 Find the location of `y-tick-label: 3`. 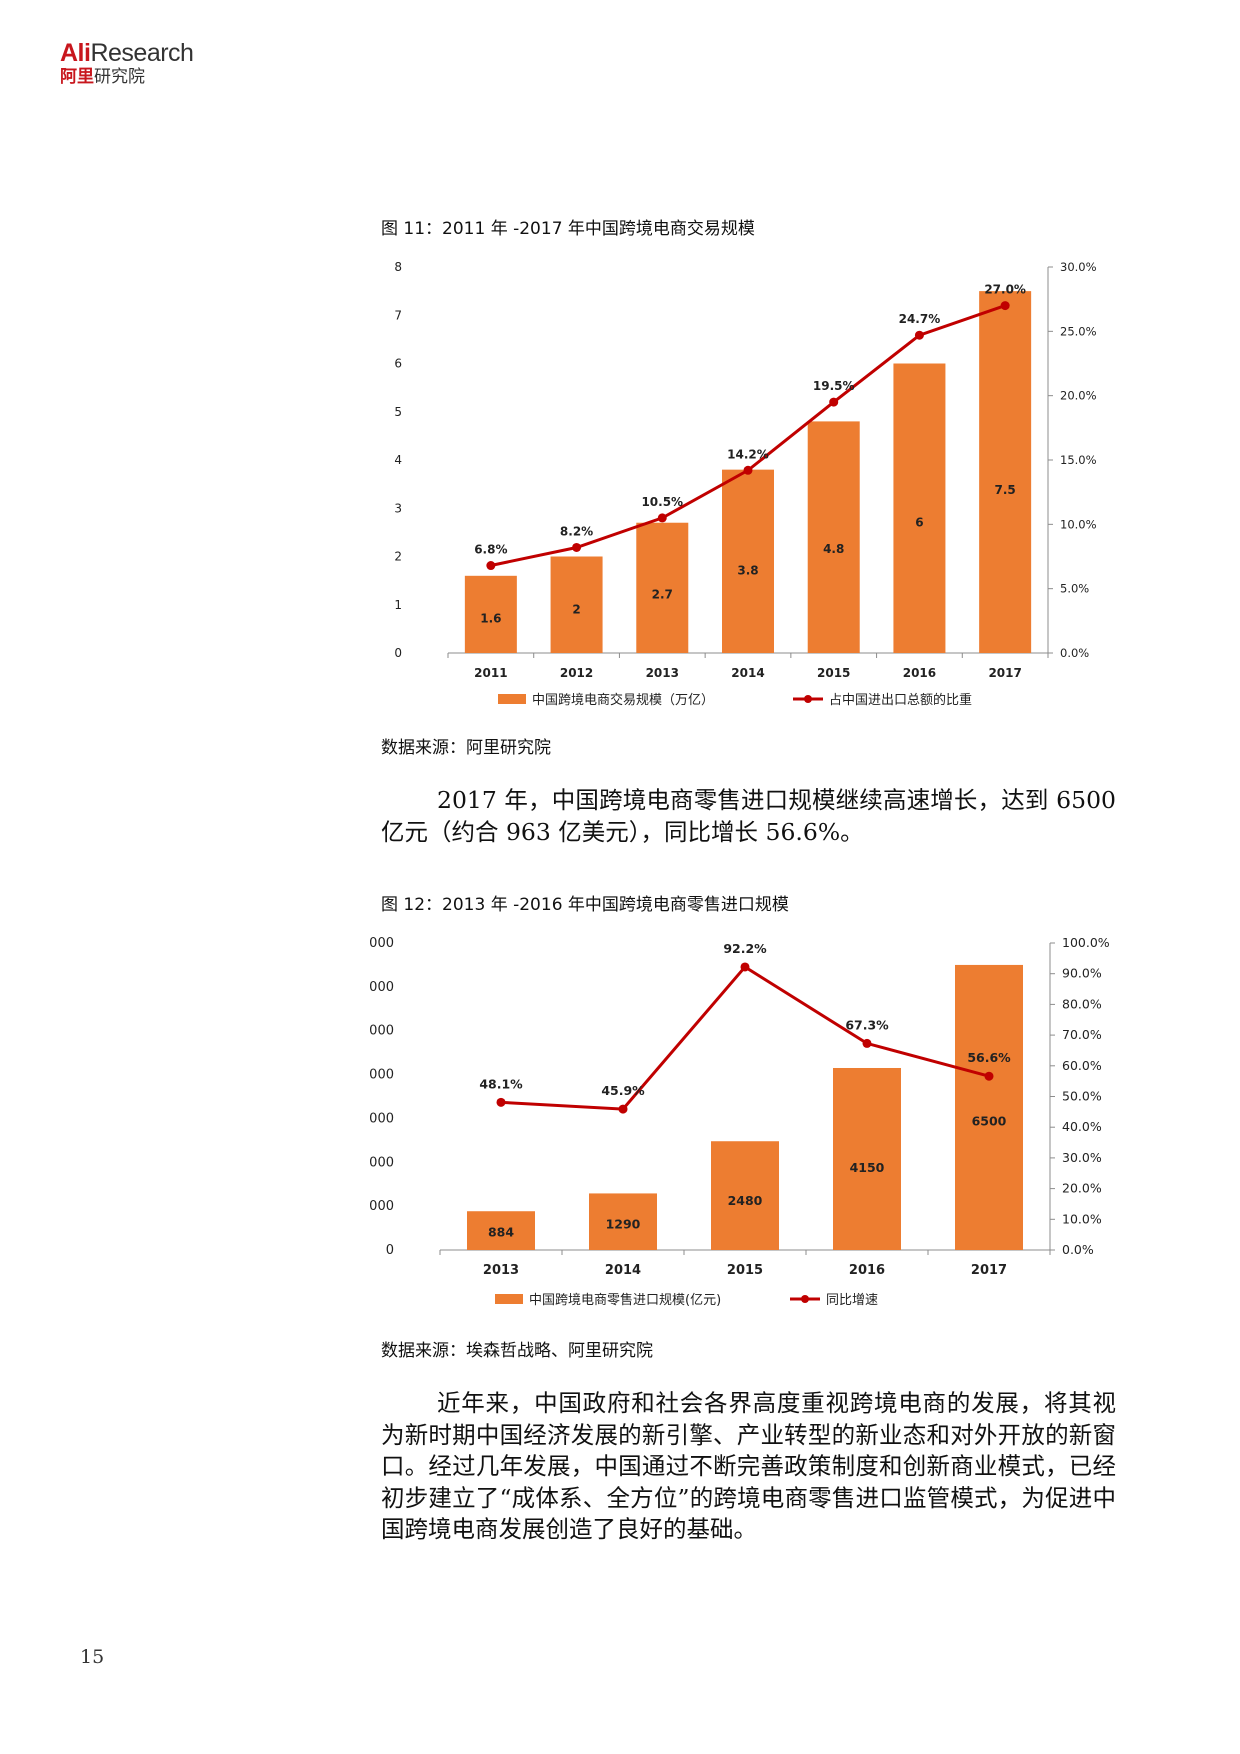

y-tick-label: 3 is located at coordinates (398, 508).